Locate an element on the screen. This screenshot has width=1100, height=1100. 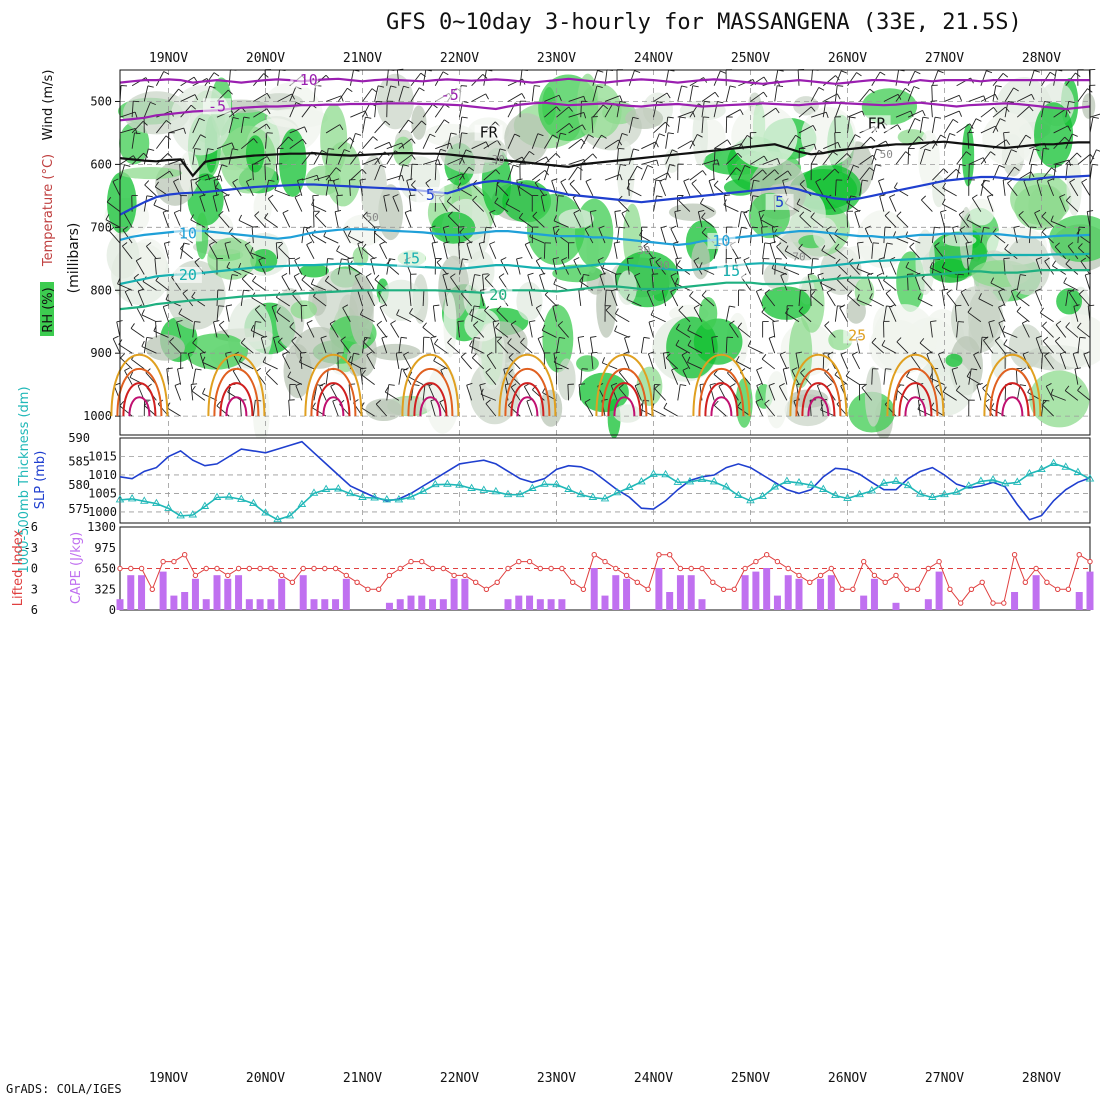
x-day-label-top: 20NOV is located at coordinates (265, 58).